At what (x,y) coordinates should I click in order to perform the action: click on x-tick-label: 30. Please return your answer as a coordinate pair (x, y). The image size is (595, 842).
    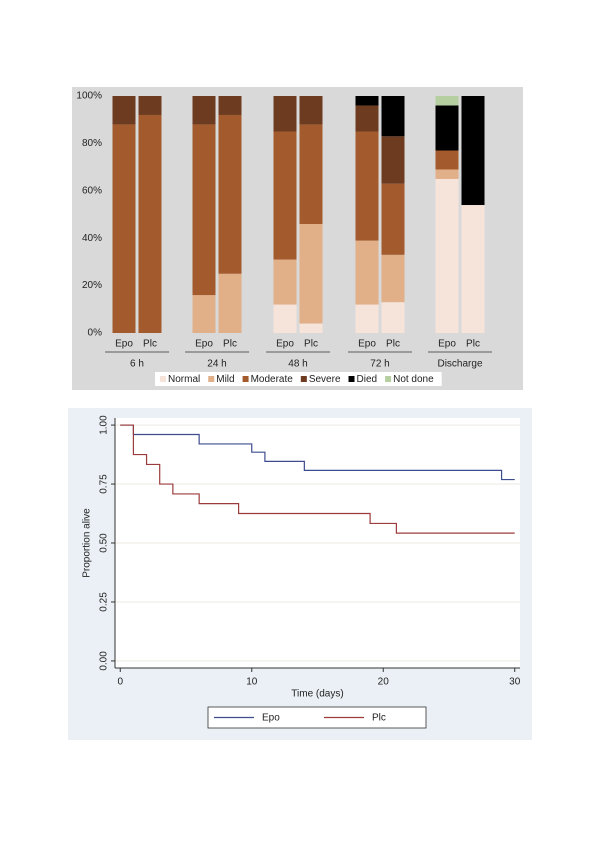
    Looking at the image, I should click on (515, 682).